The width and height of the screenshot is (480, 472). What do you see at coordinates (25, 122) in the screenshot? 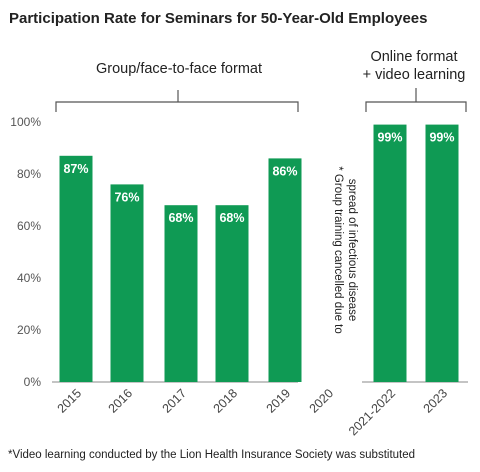
I see `y-tick-label: 100%` at bounding box center [25, 122].